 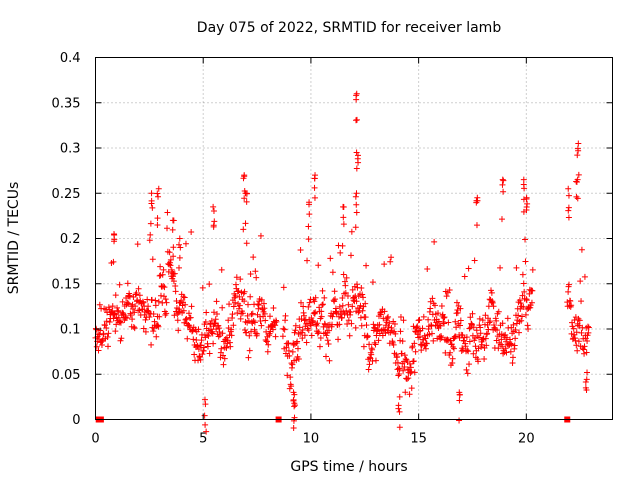 What do you see at coordinates (76, 420) in the screenshot?
I see `y-tick-label: 0` at bounding box center [76, 420].